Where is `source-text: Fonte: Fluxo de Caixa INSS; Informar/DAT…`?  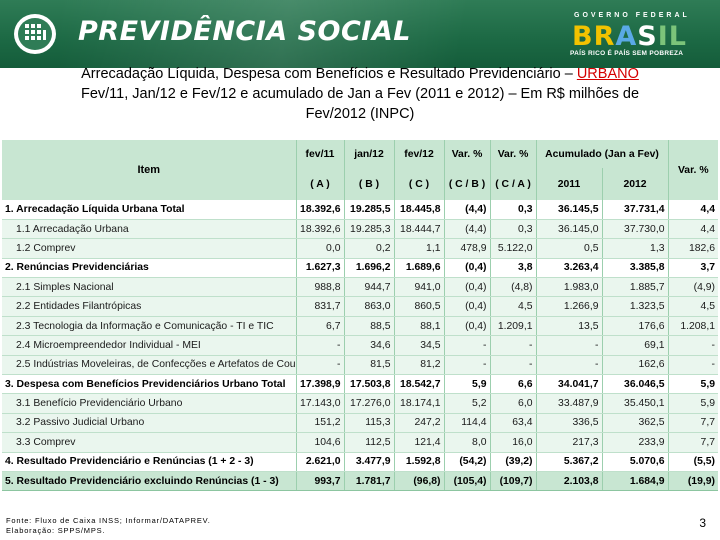
source-text: Fonte: Fluxo de Caixa INSS; Informar/DAT… is located at coordinates (108, 520).